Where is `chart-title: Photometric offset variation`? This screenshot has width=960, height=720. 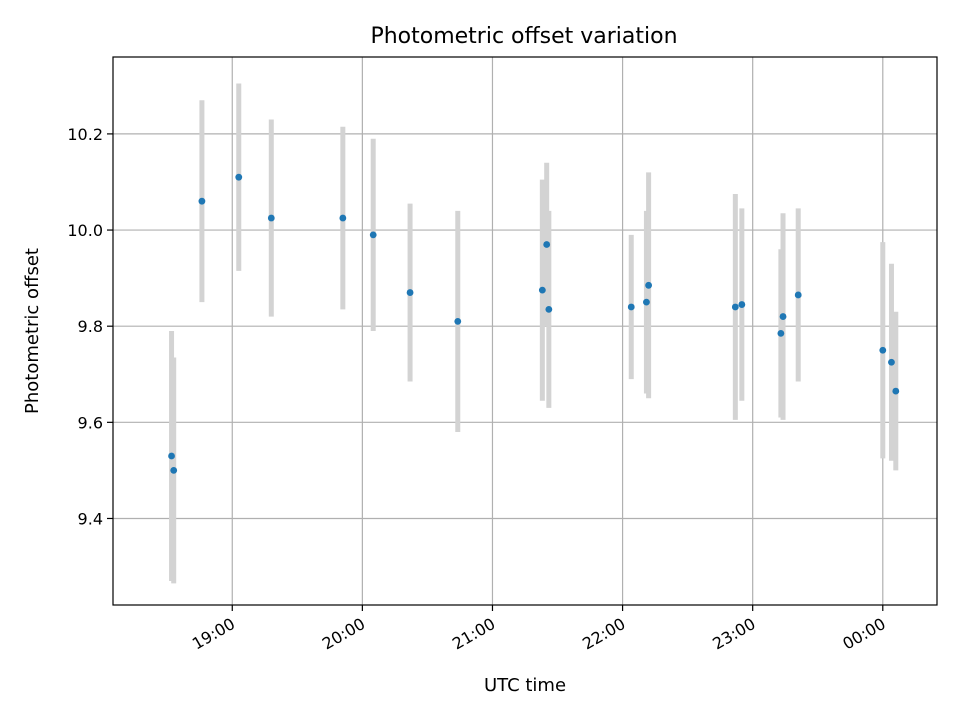 chart-title: Photometric offset variation is located at coordinates (523, 36).